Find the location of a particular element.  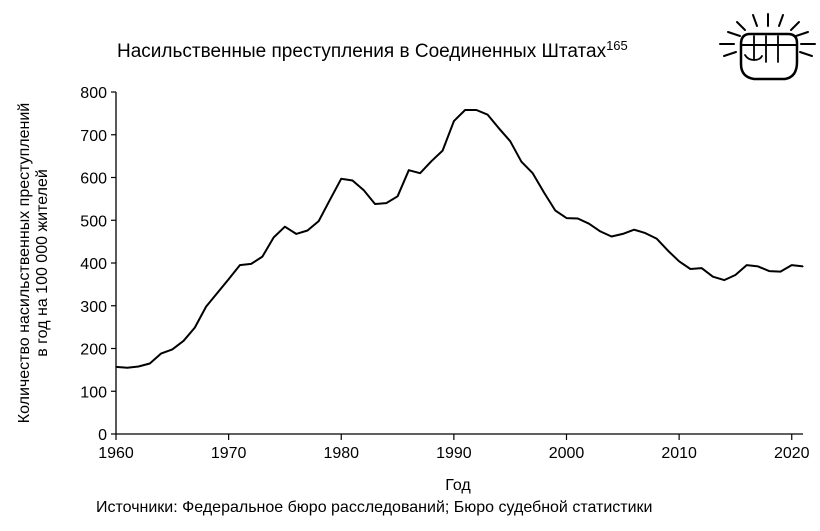

chart-title-superscript: 165 is located at coordinates (617, 45).